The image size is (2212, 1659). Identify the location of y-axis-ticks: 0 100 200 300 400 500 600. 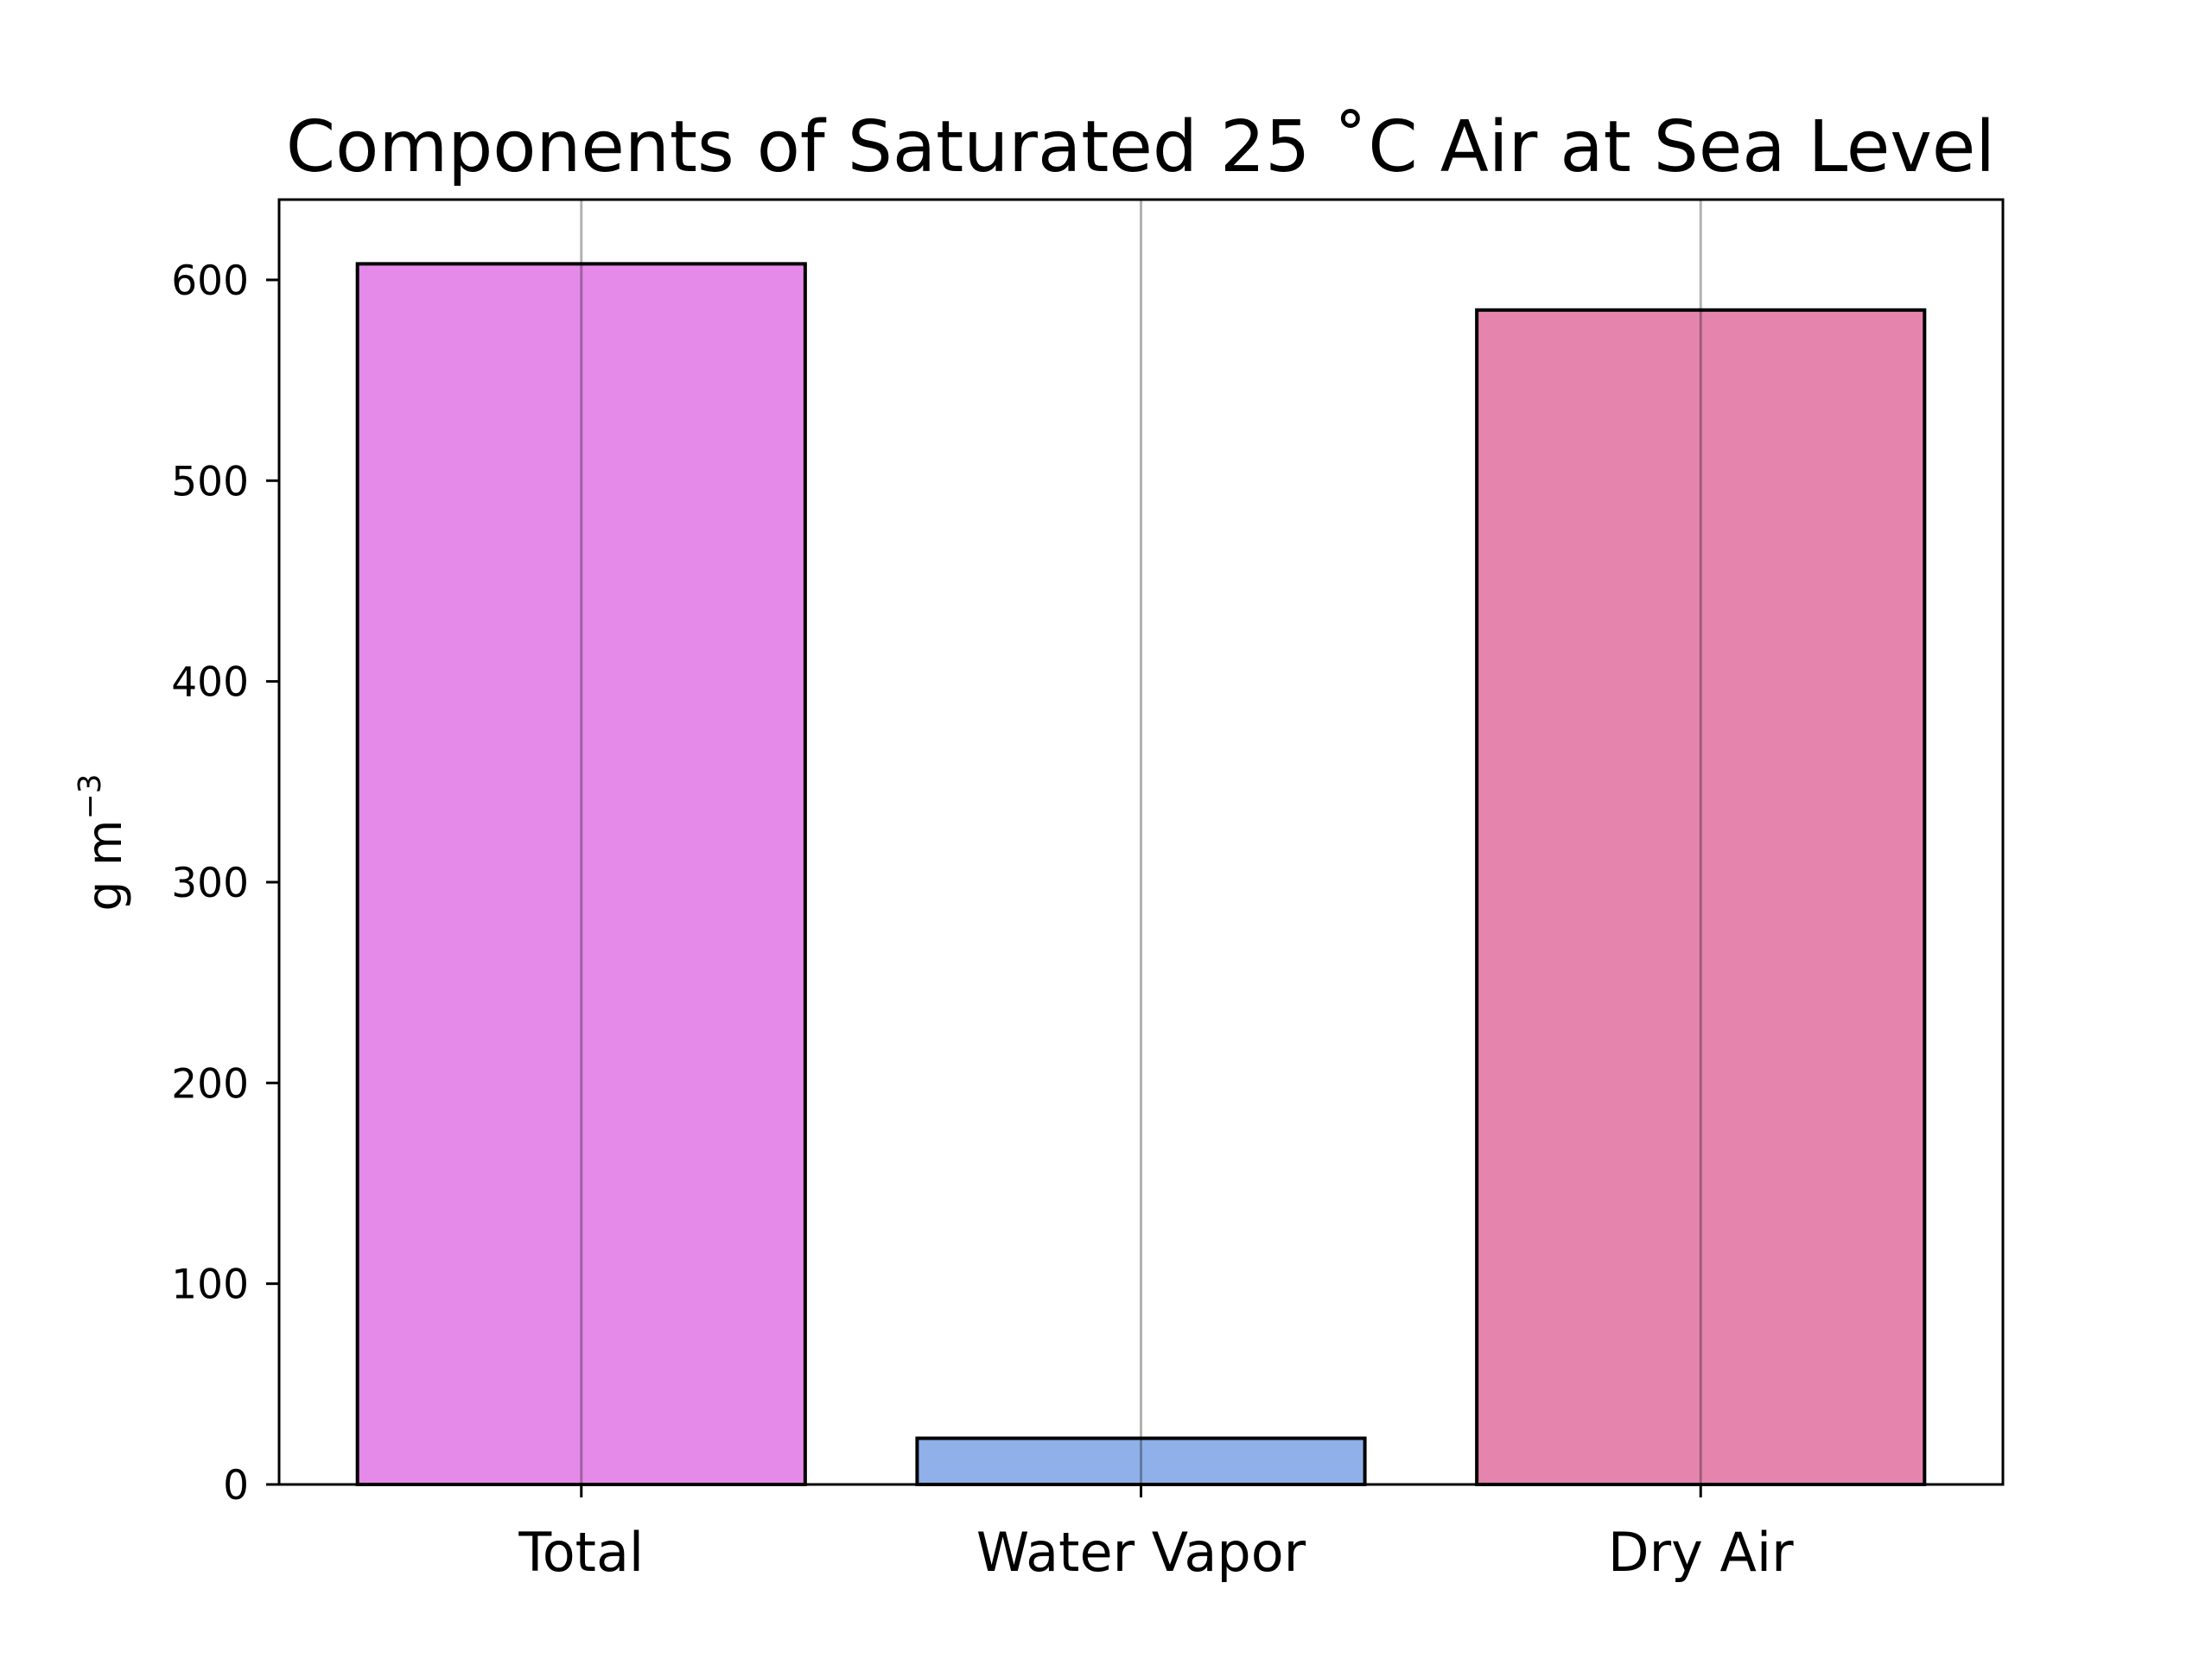
(225, 883).